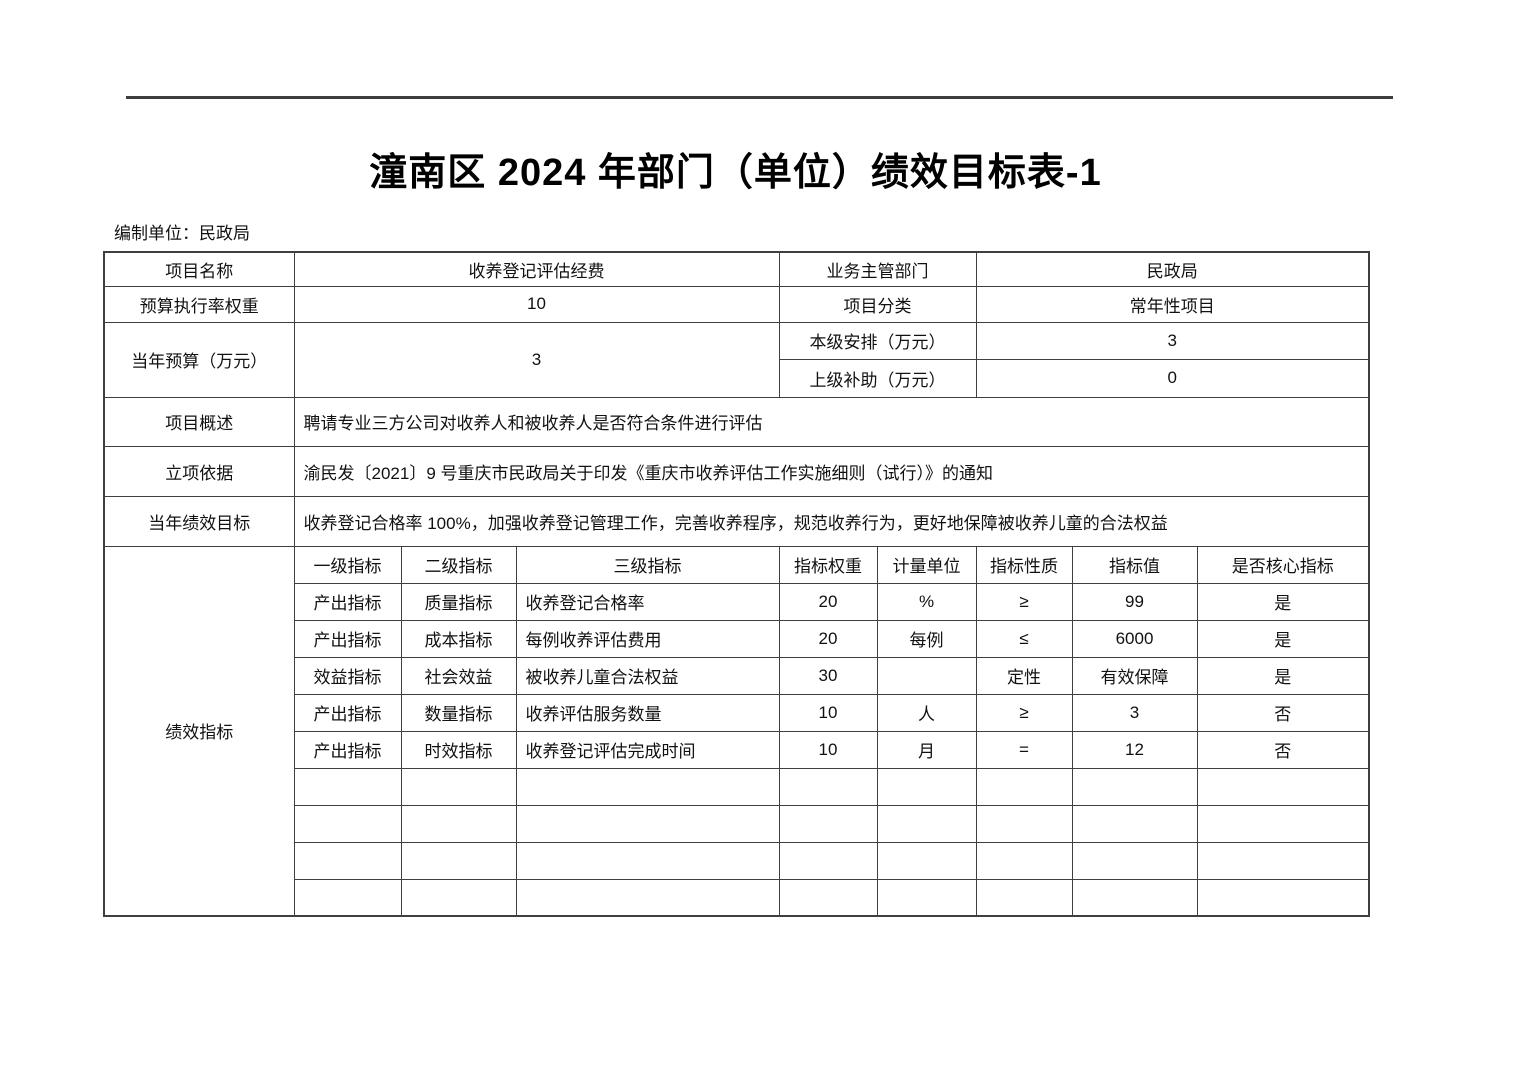 Image resolution: width=1520 pixels, height=1074 pixels. I want to click on superior-subsidy-label: 上级补助（万元）, so click(877, 378).